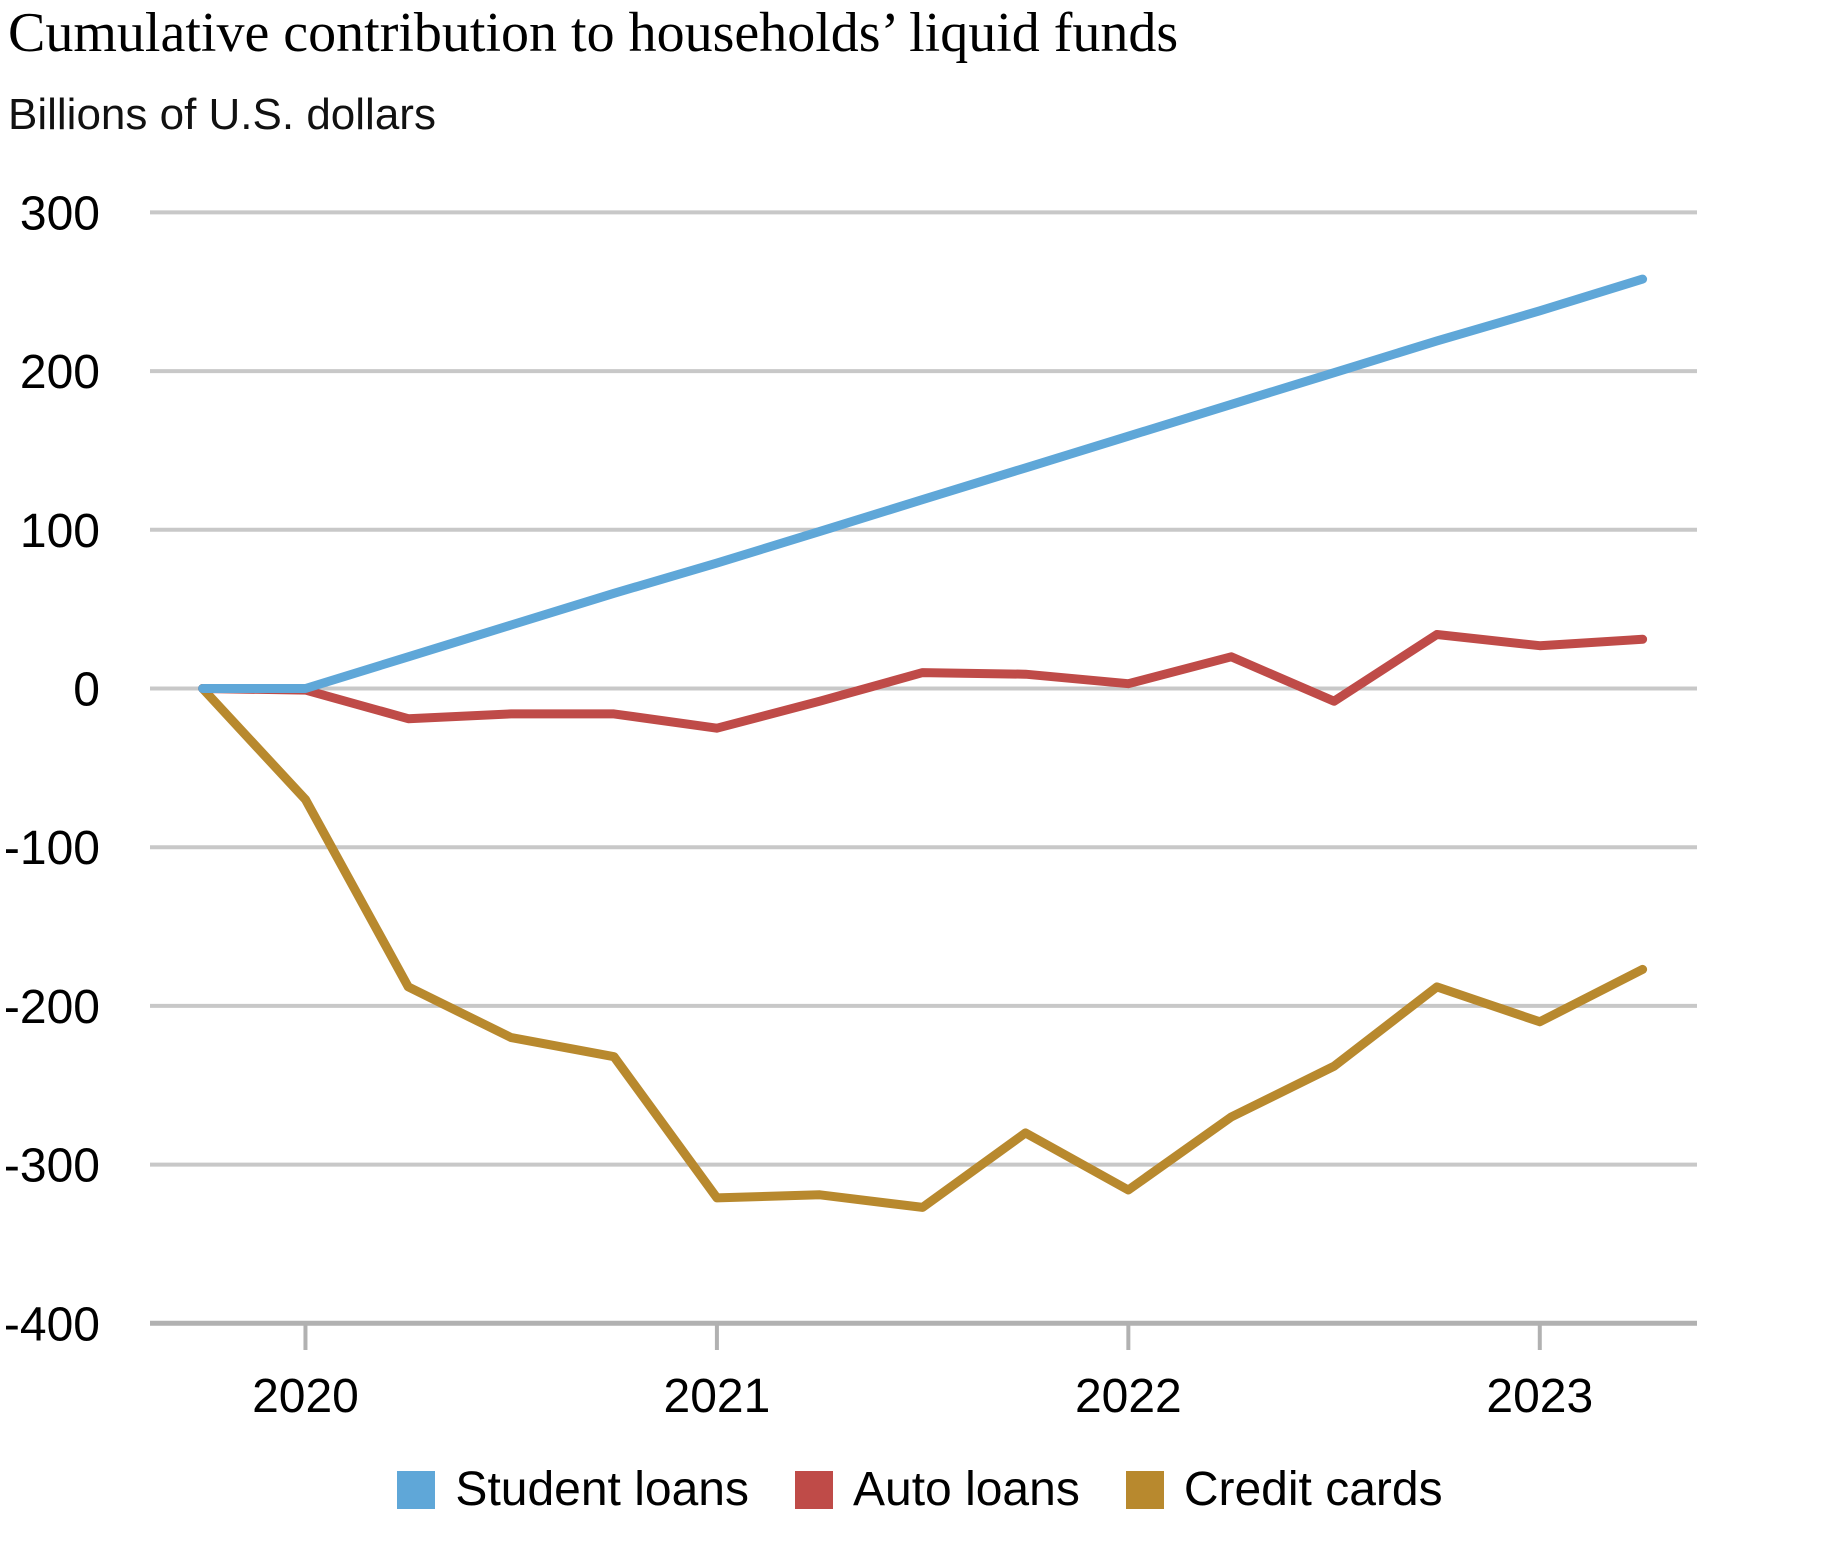 Image resolution: width=1840 pixels, height=1552 pixels. What do you see at coordinates (60, 531) in the screenshot?
I see `y-tick-label-100: 100` at bounding box center [60, 531].